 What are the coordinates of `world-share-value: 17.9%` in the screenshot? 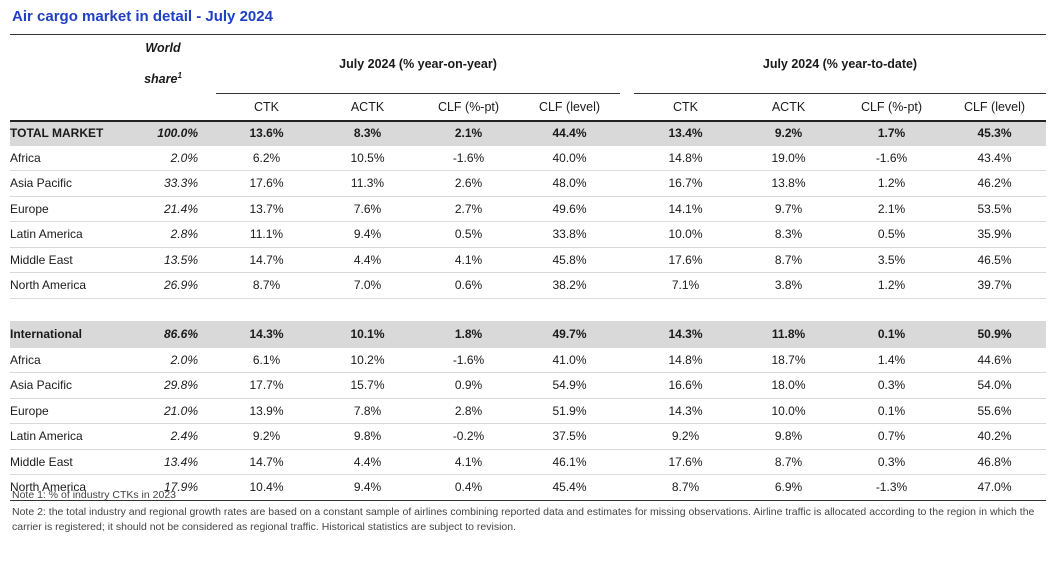 It's located at (163, 487).